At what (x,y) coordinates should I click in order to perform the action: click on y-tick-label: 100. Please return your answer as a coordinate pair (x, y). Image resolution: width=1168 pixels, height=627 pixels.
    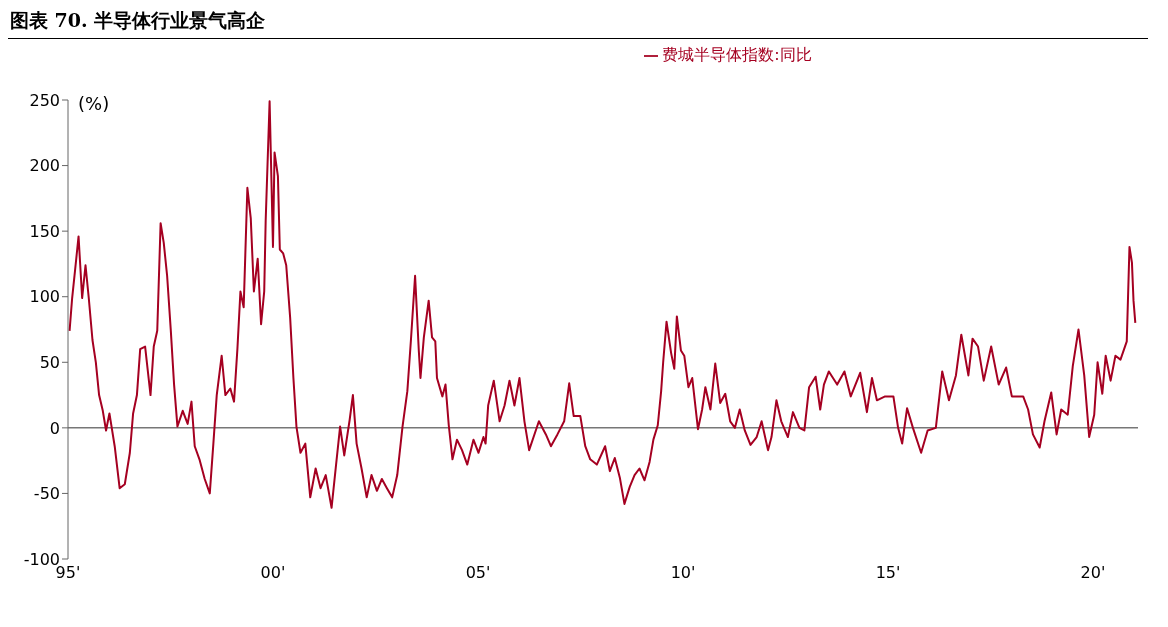
    Looking at the image, I should click on (44, 297).